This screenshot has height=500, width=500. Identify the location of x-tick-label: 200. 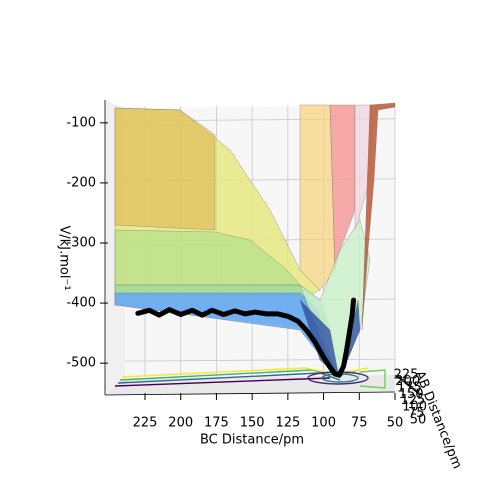
(180, 423).